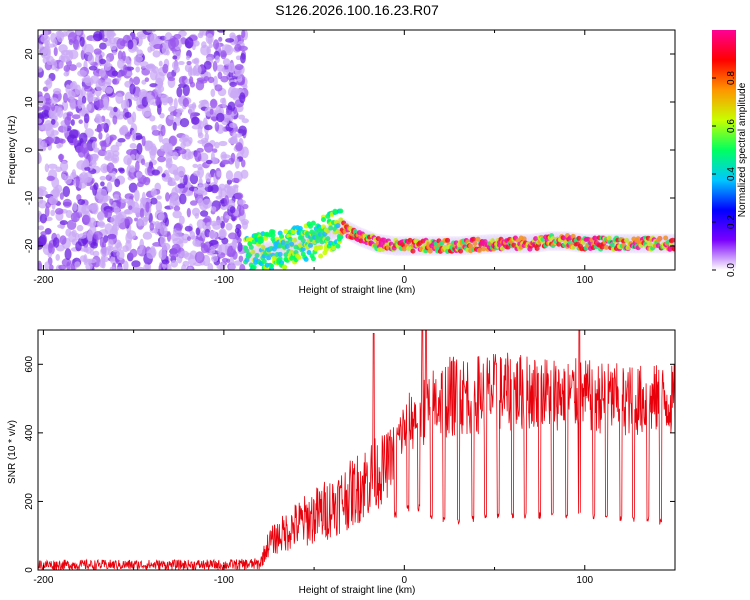 The width and height of the screenshot is (750, 600). I want to click on y-tick-label: 200, so click(29, 501).